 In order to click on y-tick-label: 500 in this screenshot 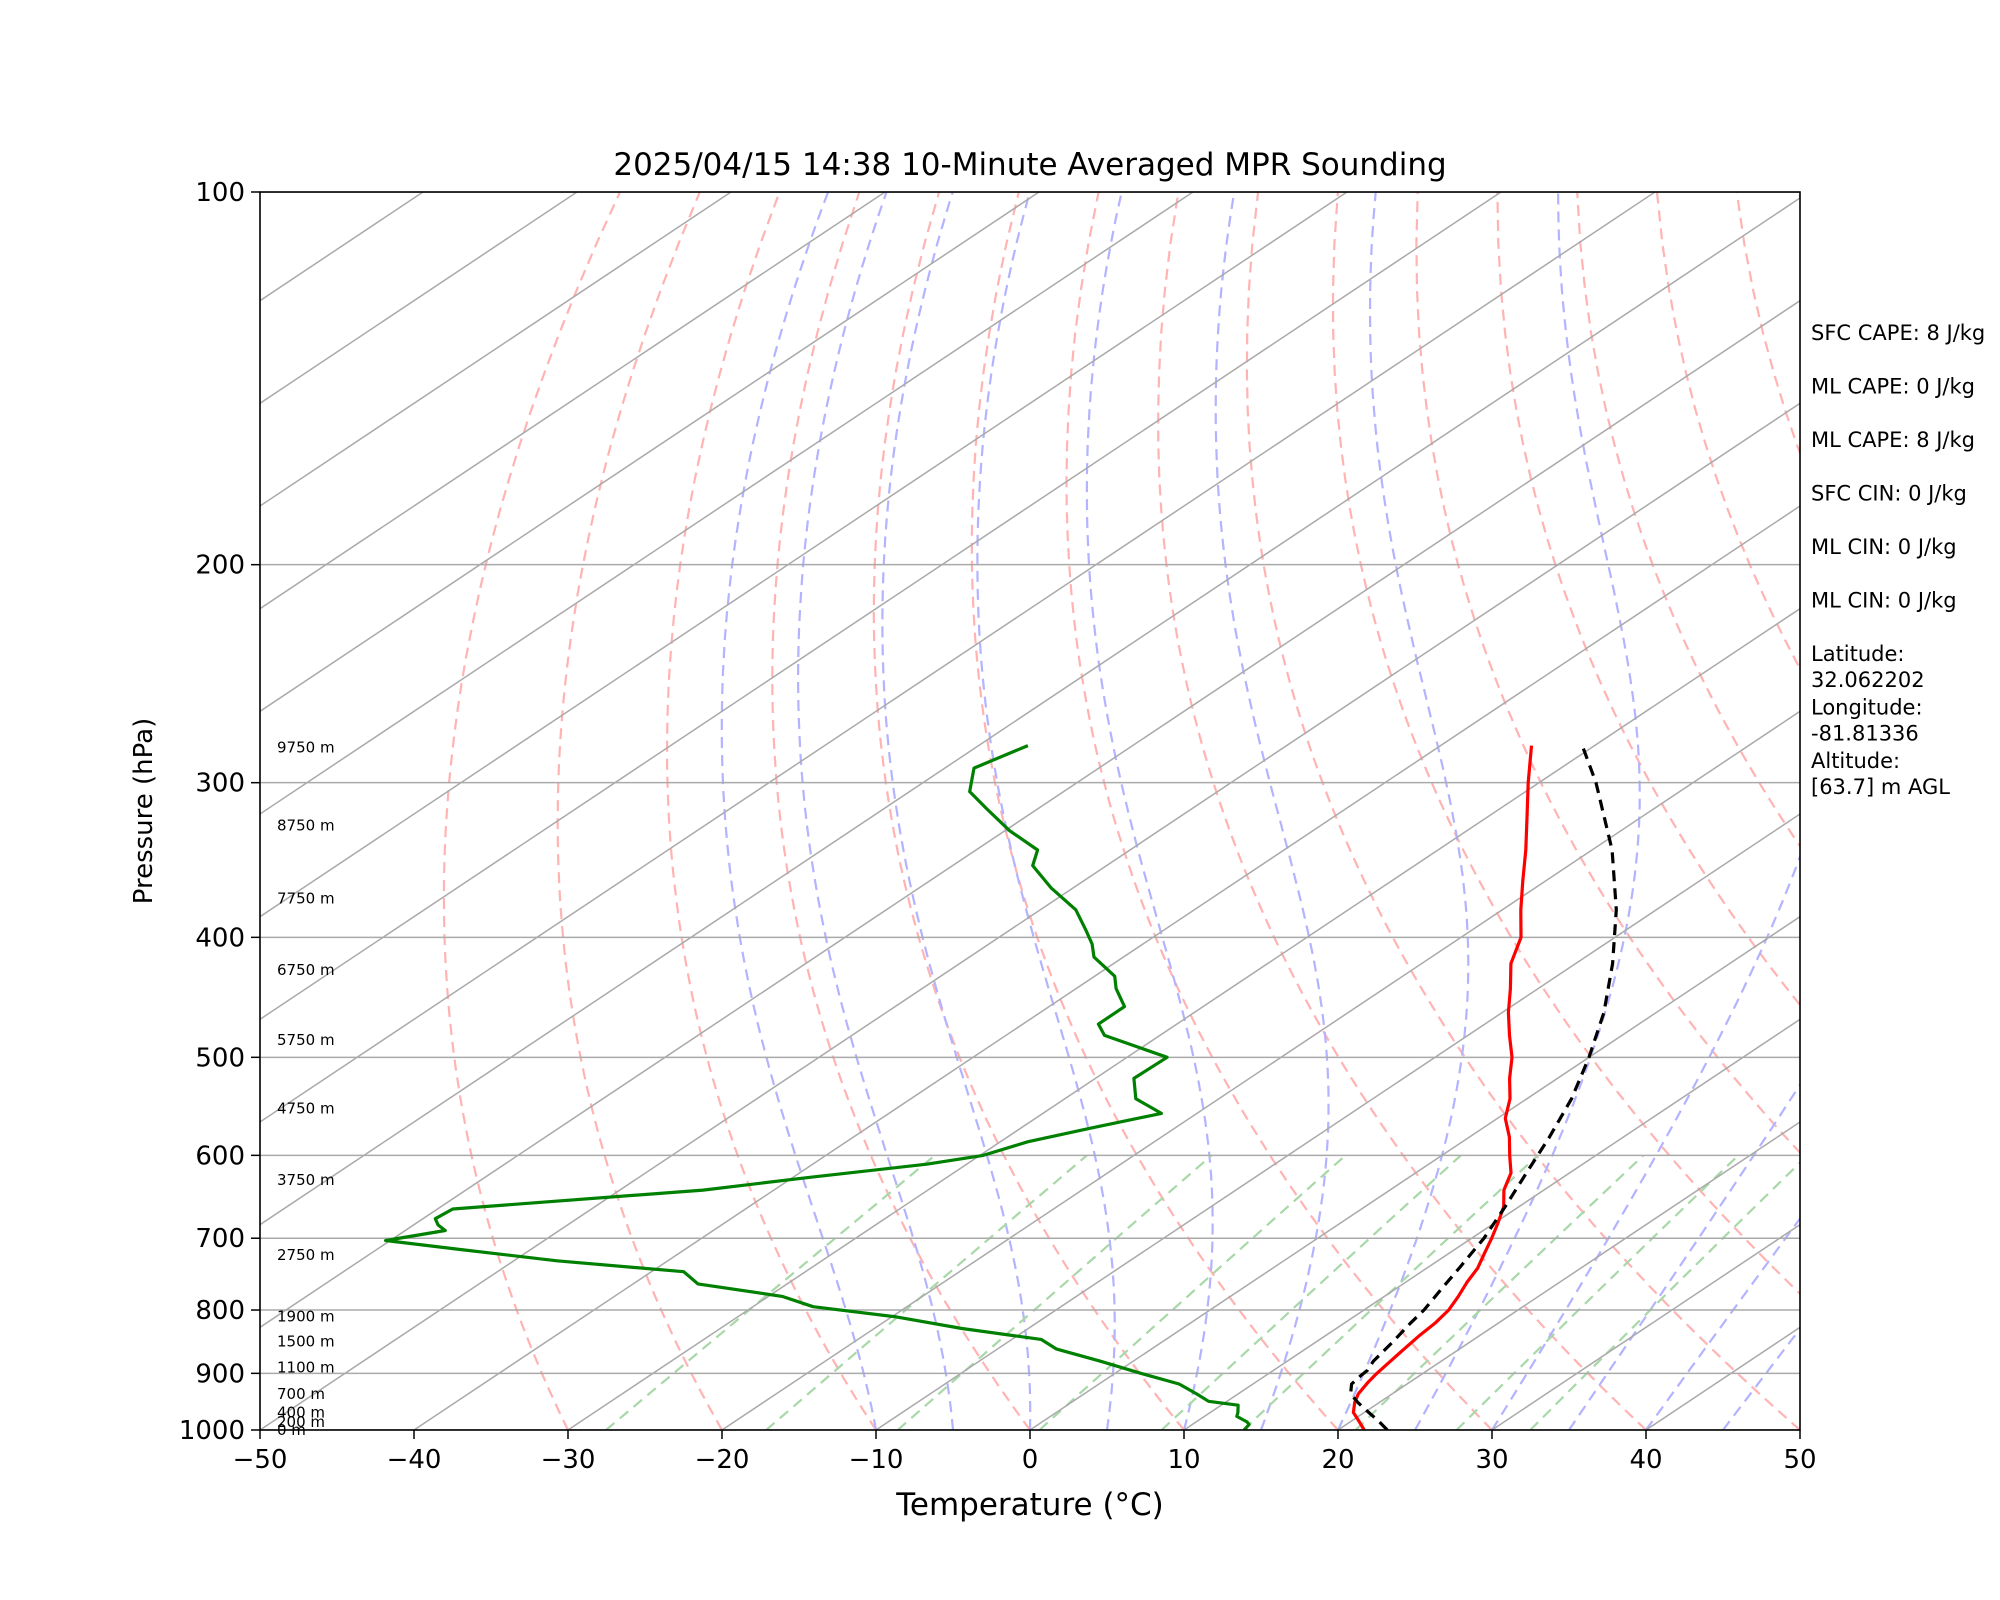, I will do `click(220, 1058)`.